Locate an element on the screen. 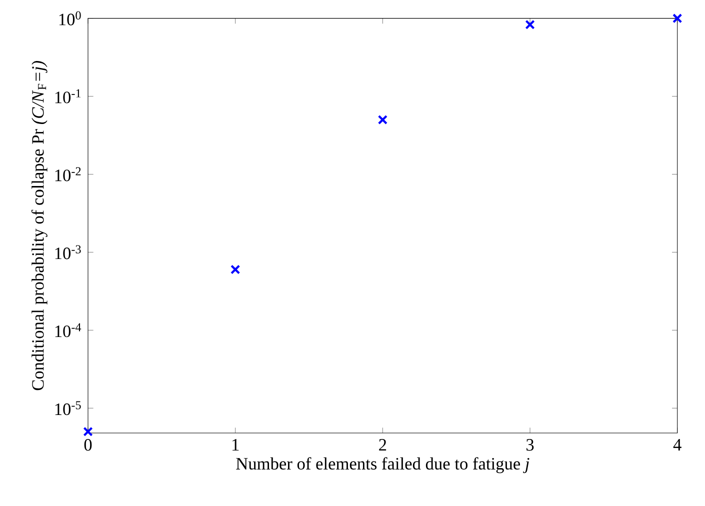  y-tick-label: 10$^{-5}$ is located at coordinates (68, 408).